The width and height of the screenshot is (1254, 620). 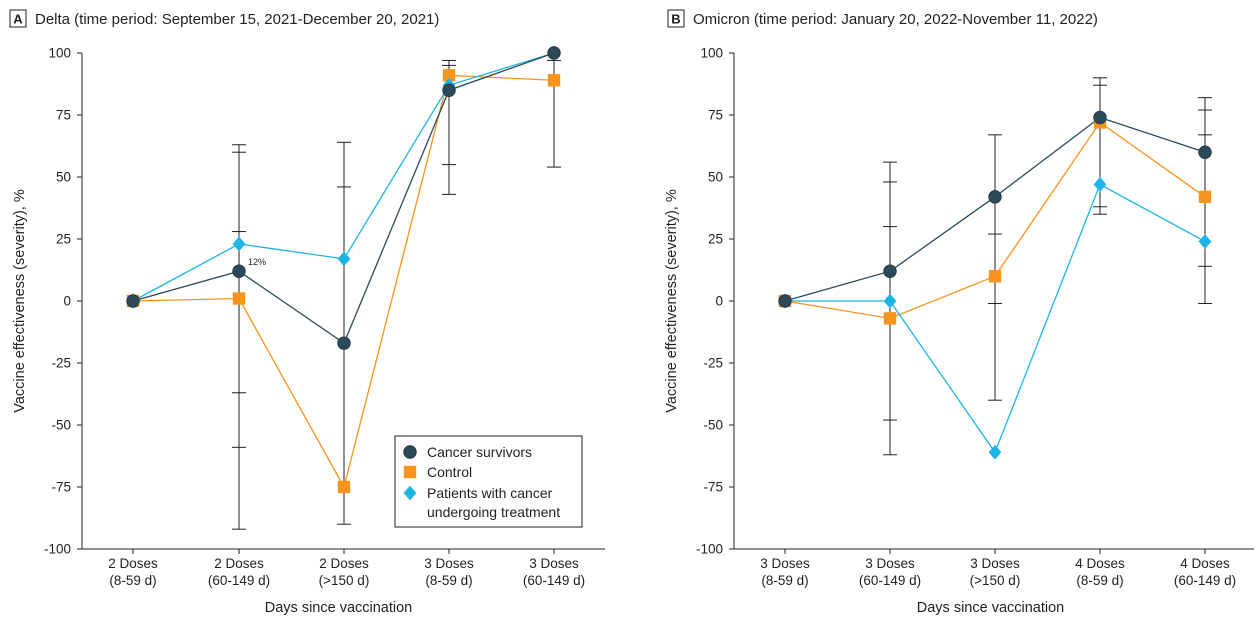 I want to click on panel-label: B, so click(x=675, y=19).